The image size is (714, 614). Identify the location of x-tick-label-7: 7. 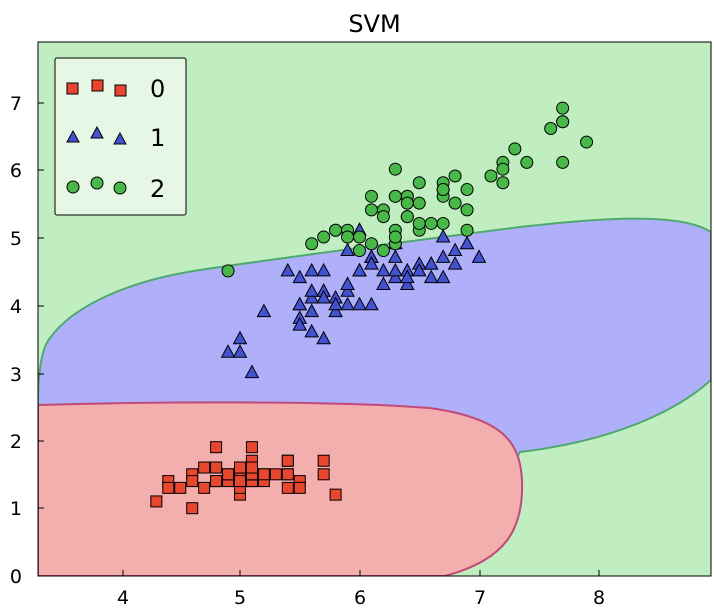
(480, 598).